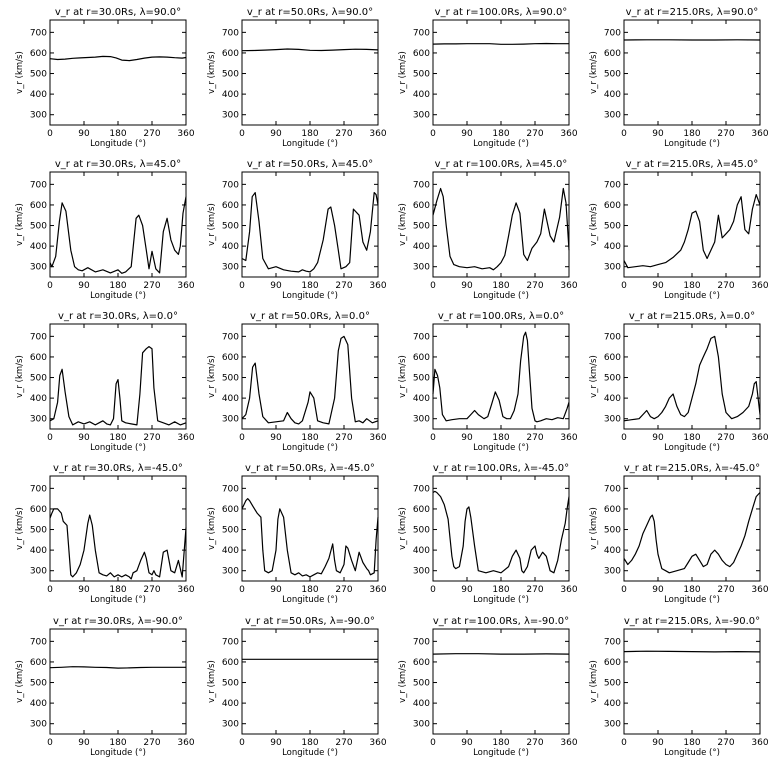 The image size is (768, 768). What do you see at coordinates (118, 468) in the screenshot?
I see `chart-title: v_r at r=30.0Rs, λ=-45.0°` at bounding box center [118, 468].